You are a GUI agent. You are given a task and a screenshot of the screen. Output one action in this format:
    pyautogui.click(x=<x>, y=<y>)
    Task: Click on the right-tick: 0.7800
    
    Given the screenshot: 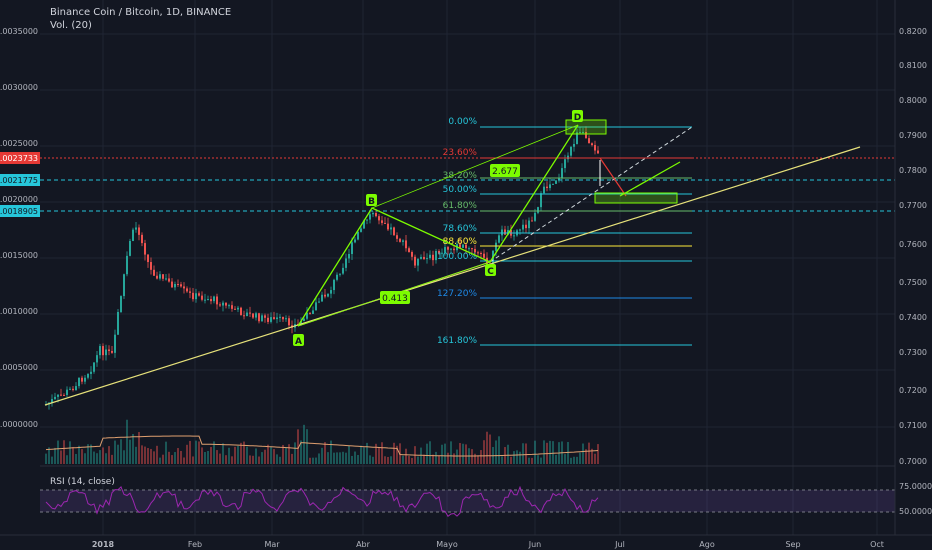 What is the action you would take?
    pyautogui.click(x=913, y=170)
    